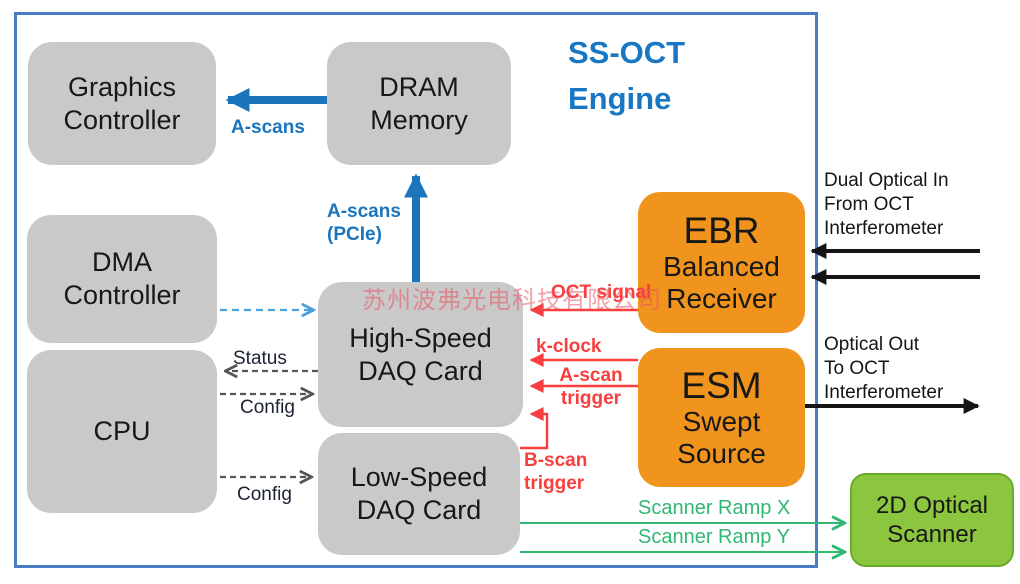  I want to click on dma-controller-label: DMA Controller, so click(122, 278).